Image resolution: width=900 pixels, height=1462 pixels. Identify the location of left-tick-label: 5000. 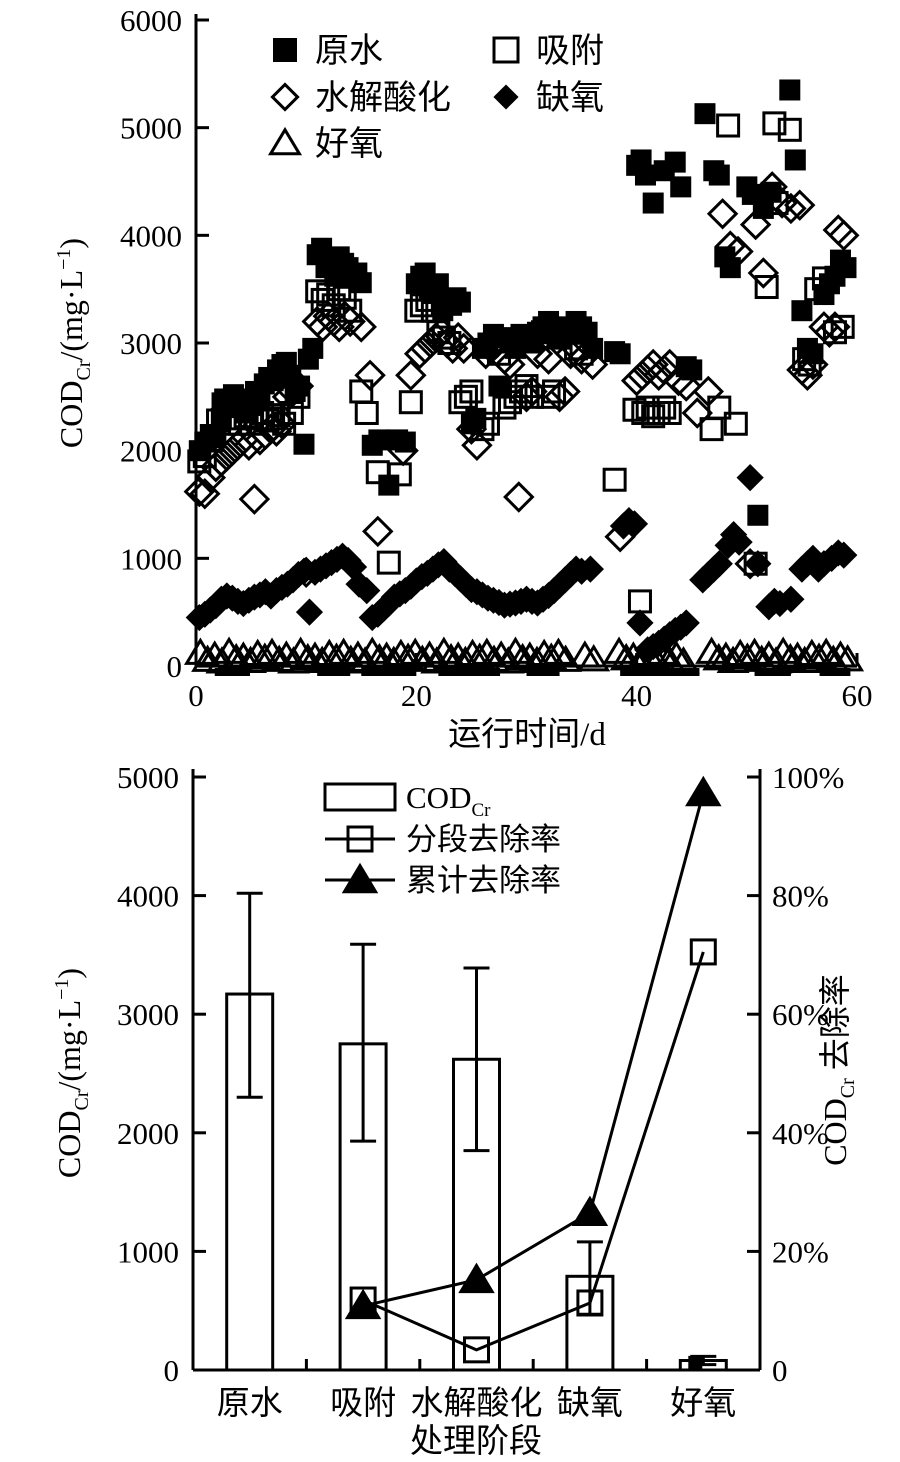
(148, 777).